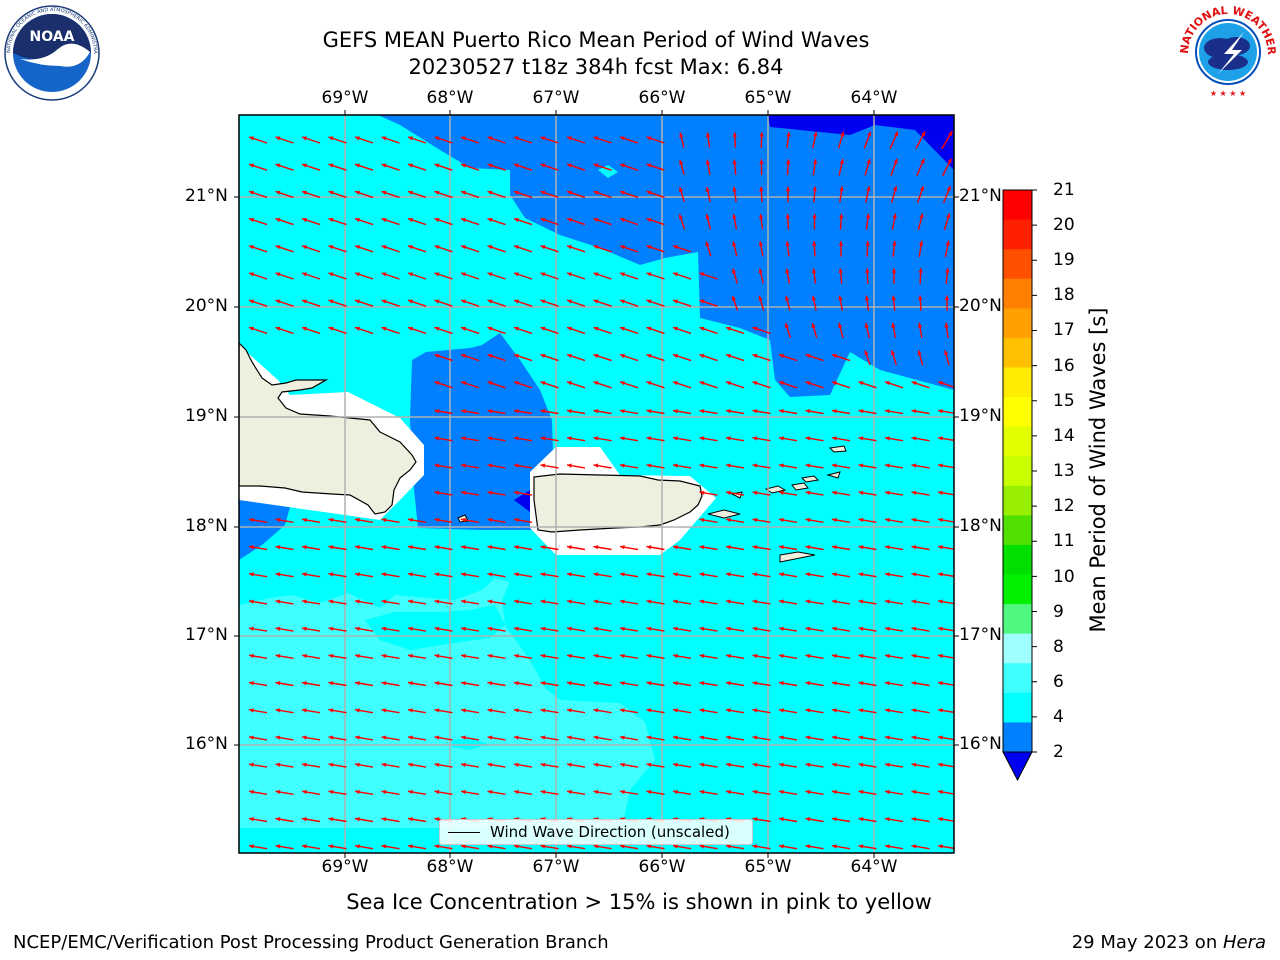 Image resolution: width=1280 pixels, height=960 pixels. I want to click on lon-label-top-68w: 68°W, so click(450, 98).